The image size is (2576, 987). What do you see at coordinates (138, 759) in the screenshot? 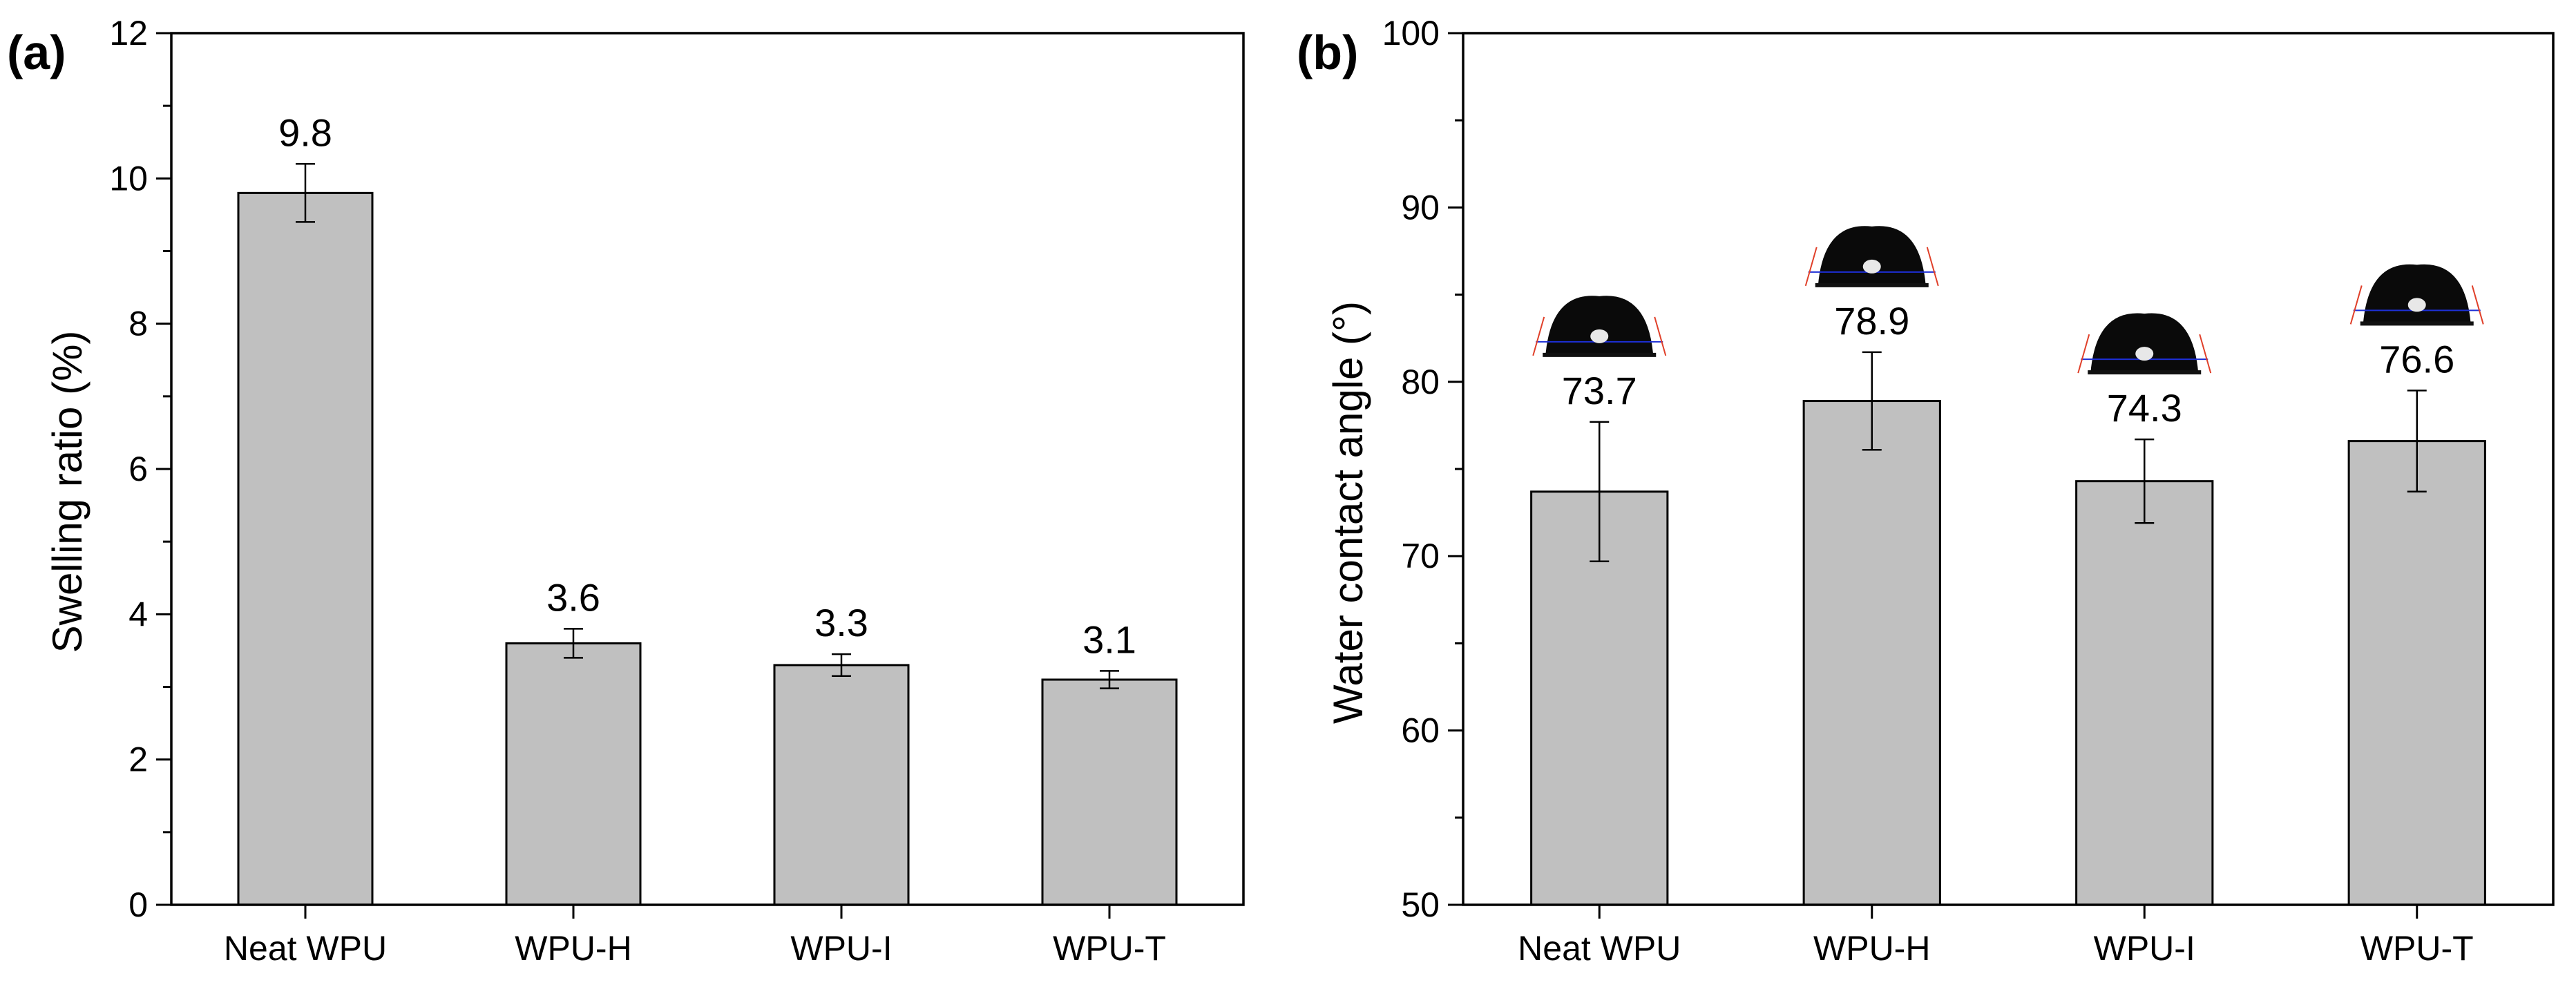
I see `y-tick-label: 2` at bounding box center [138, 759].